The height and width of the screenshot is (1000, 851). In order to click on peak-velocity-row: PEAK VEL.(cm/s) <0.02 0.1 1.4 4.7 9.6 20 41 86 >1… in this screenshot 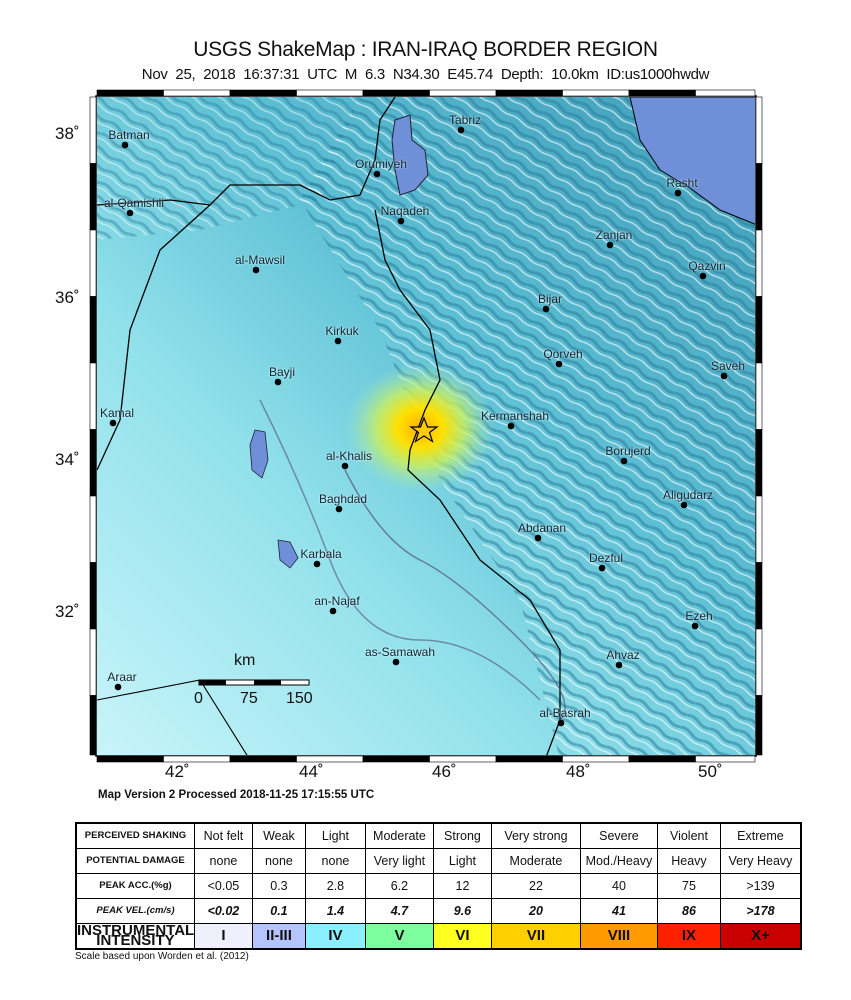, I will do `click(438, 911)`.